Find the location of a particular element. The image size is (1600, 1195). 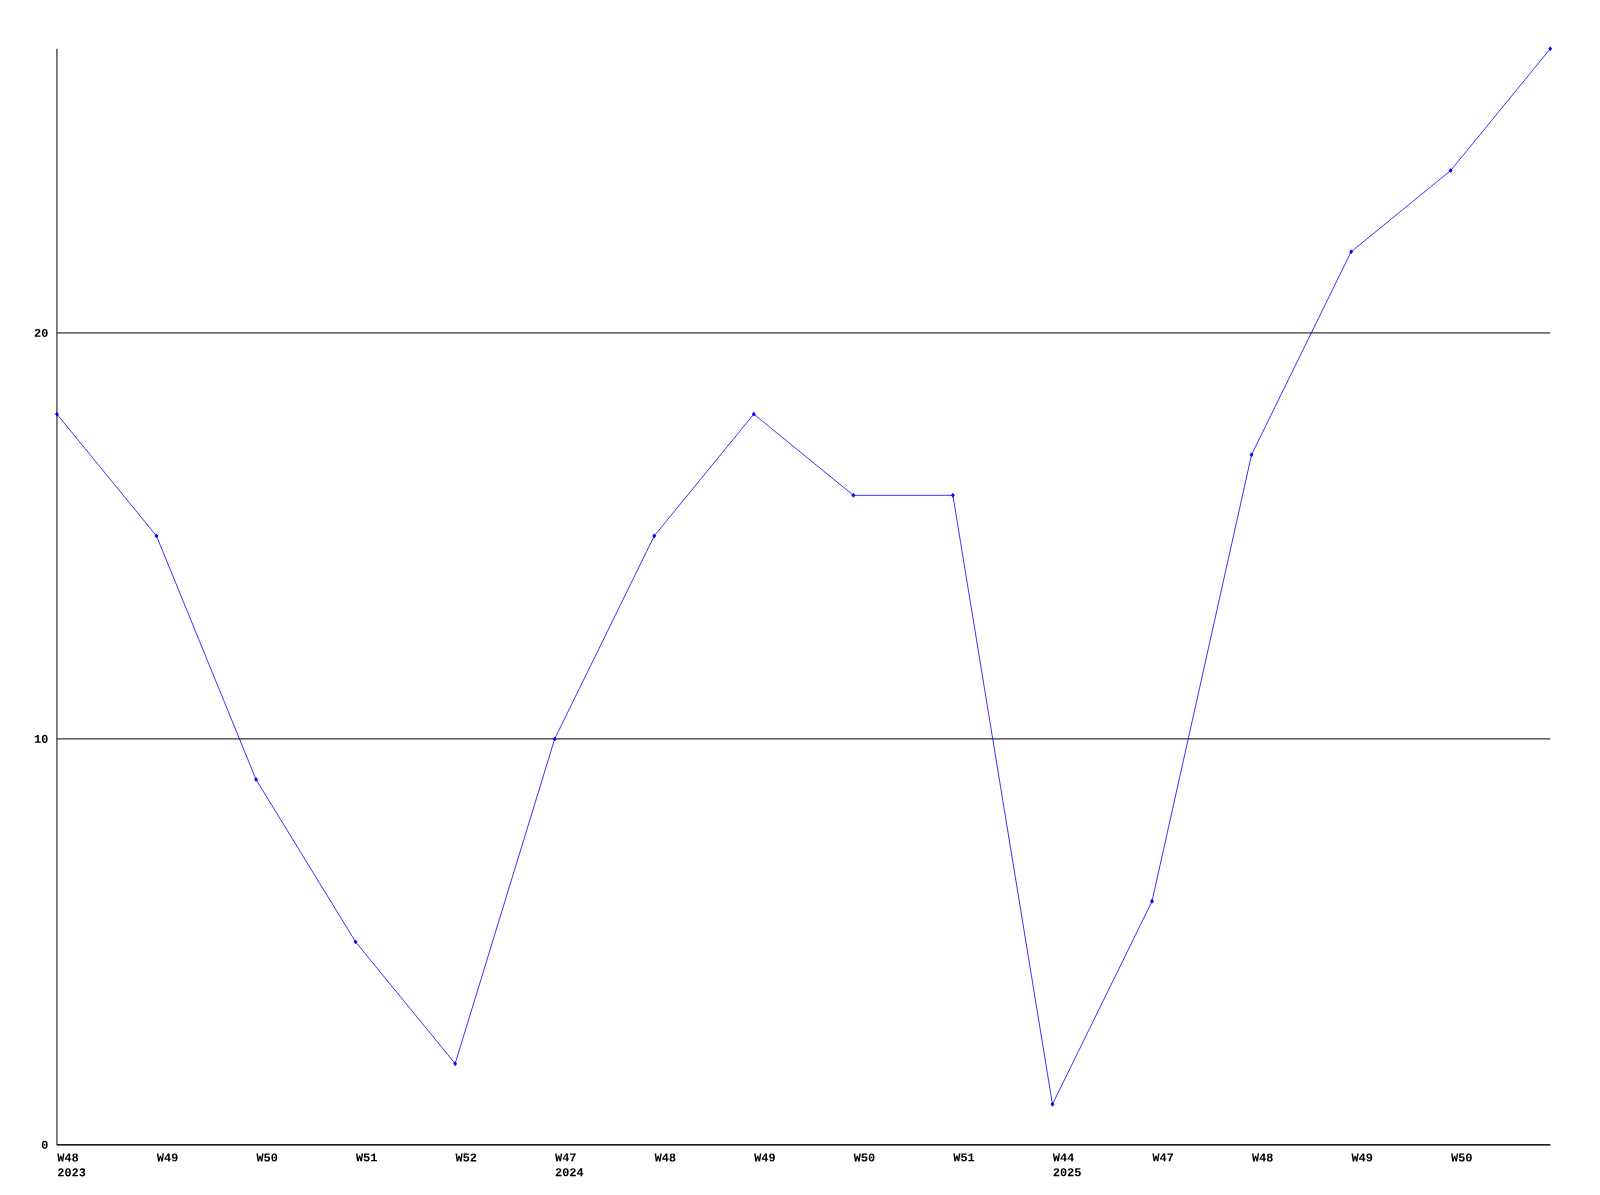

x-tick-label: W44 2025 is located at coordinates (1066, 1165).